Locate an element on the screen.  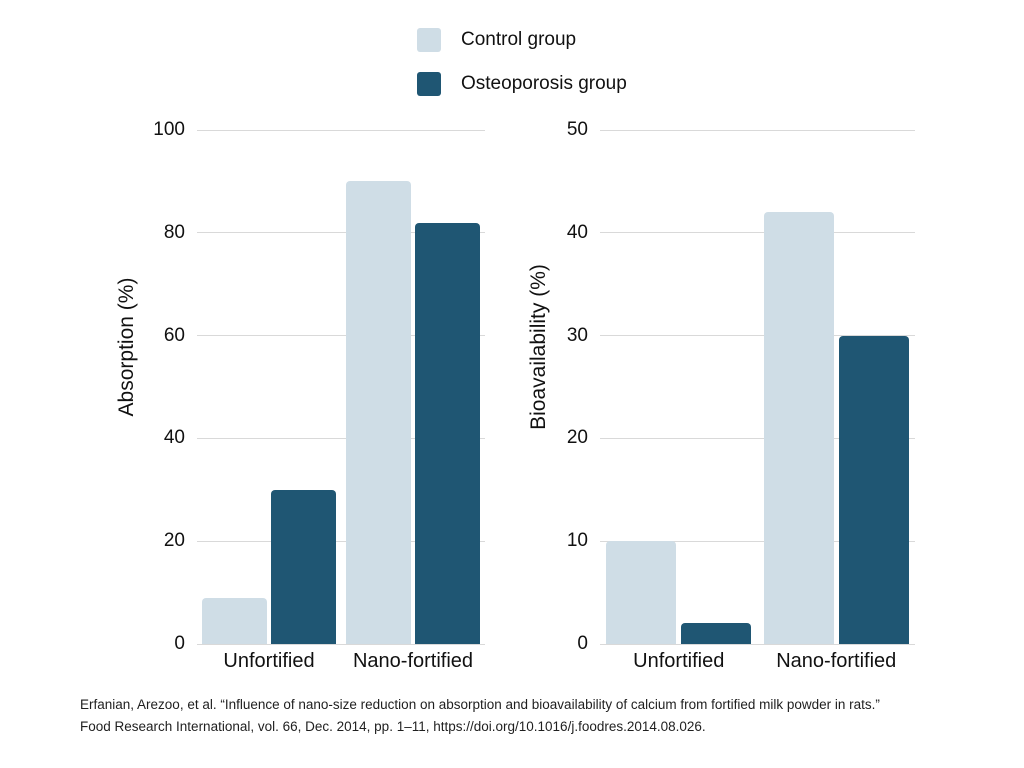
legend-item-control-group: Control group is located at coordinates (522, 40).